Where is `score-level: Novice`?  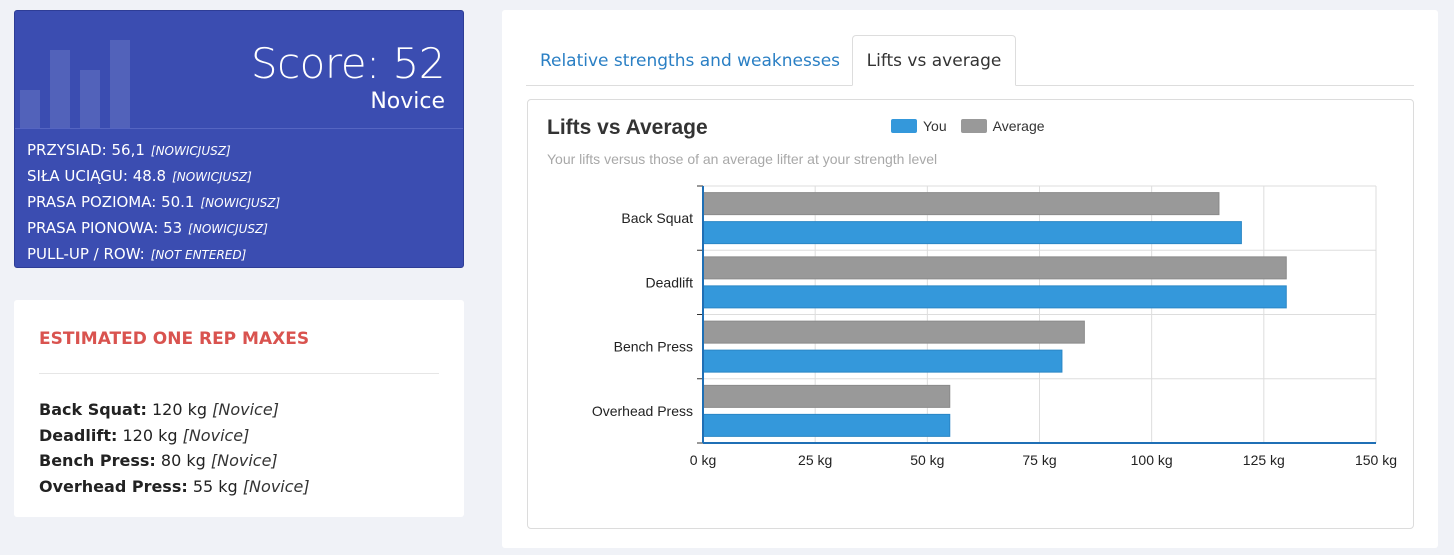 score-level: Novice is located at coordinates (407, 101).